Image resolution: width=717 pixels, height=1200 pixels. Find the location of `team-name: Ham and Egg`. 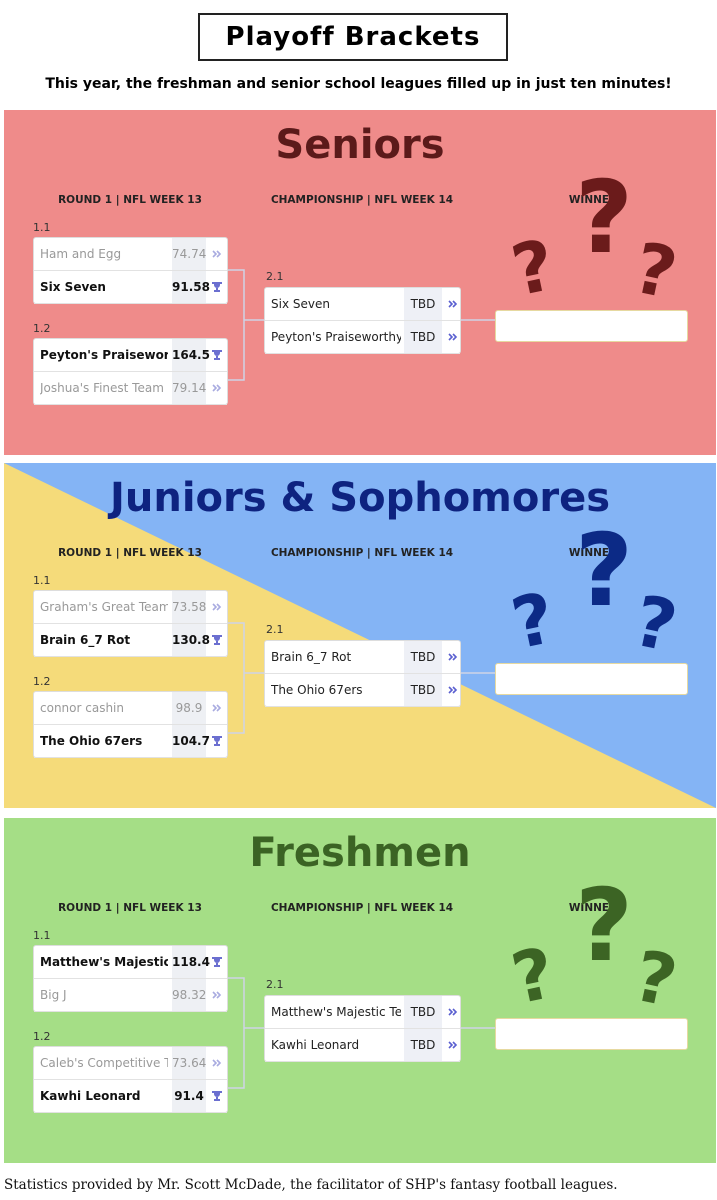

team-name: Ham and Egg is located at coordinates (81, 254).